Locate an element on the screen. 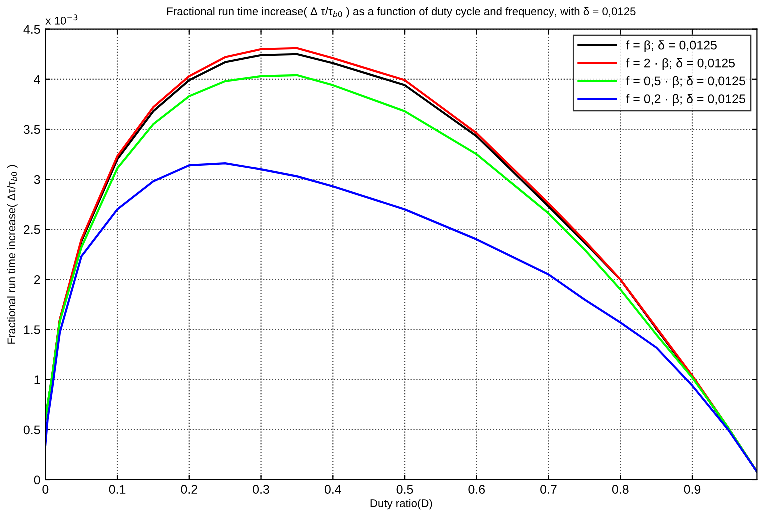  x-tick-label: 0.1 is located at coordinates (117, 489).